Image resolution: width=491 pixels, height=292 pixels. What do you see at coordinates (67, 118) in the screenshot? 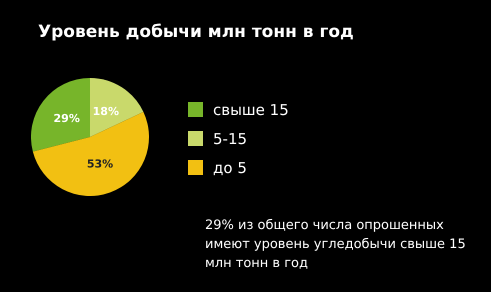
I see `data-label: 29%` at bounding box center [67, 118].